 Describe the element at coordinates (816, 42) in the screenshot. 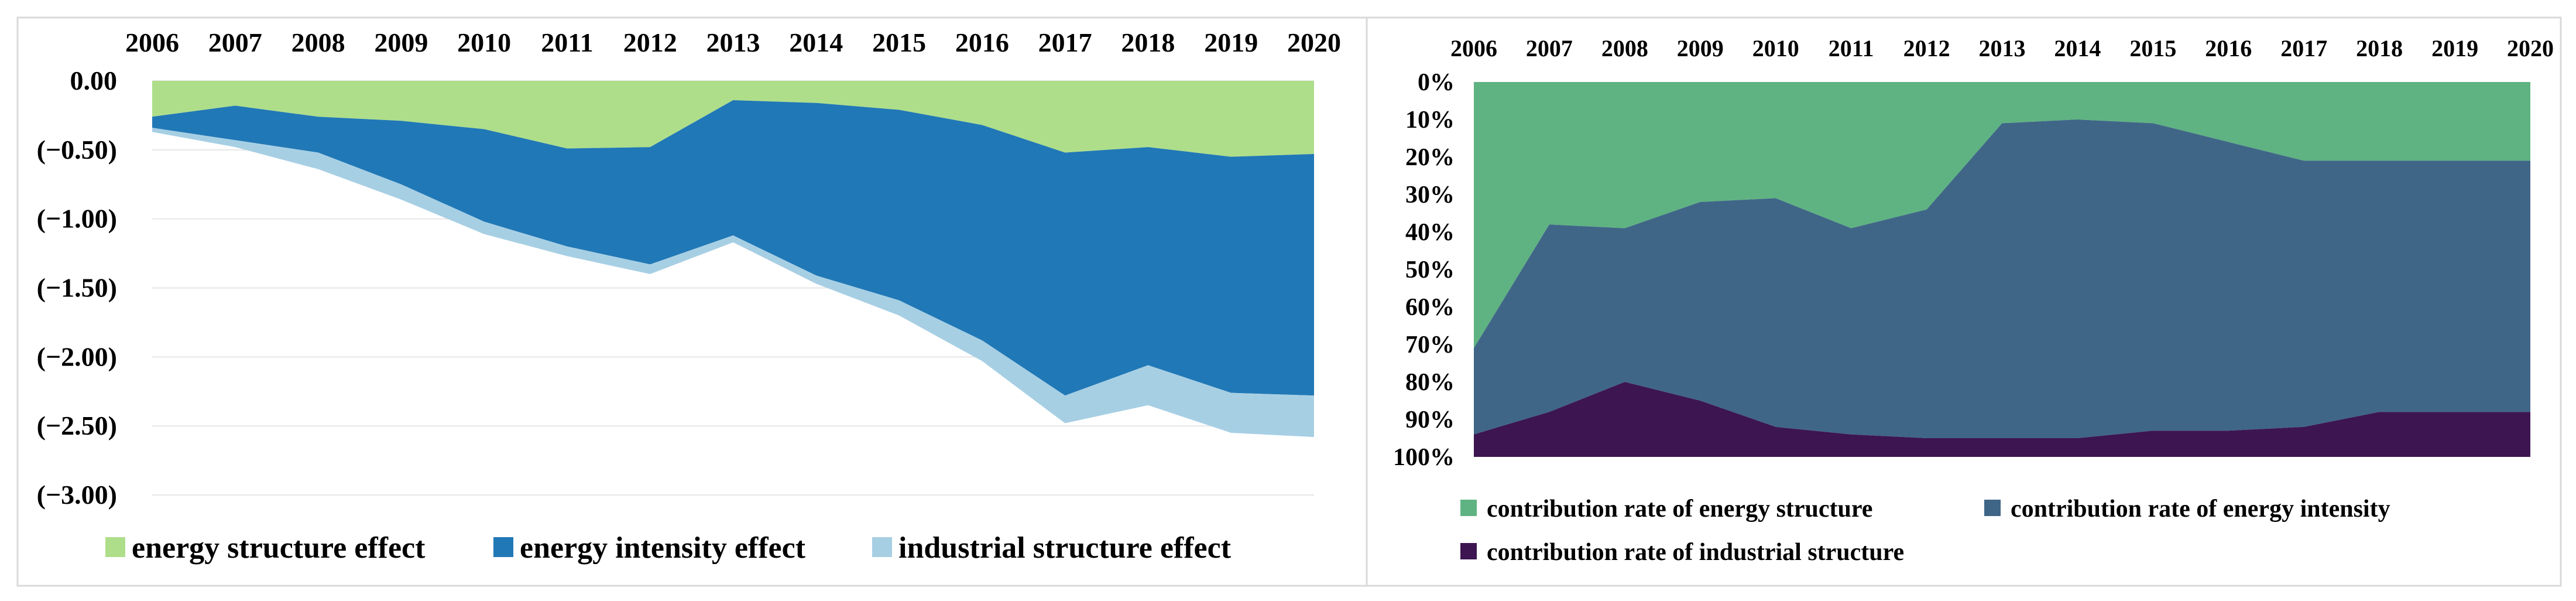

I see `left-x-tick-label: 2014` at that location.